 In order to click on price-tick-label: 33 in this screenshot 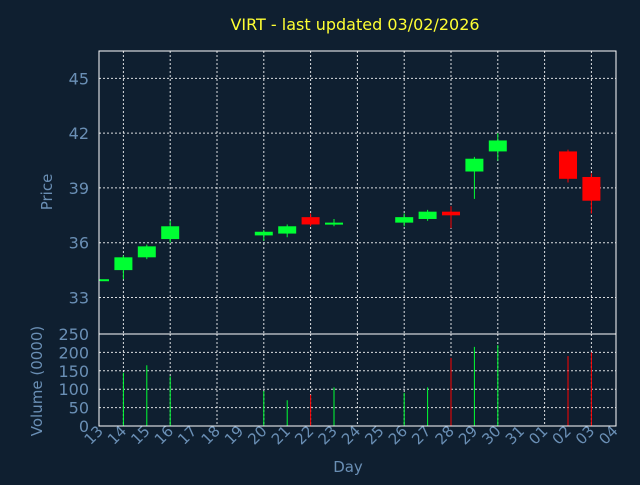, I will do `click(79, 297)`.